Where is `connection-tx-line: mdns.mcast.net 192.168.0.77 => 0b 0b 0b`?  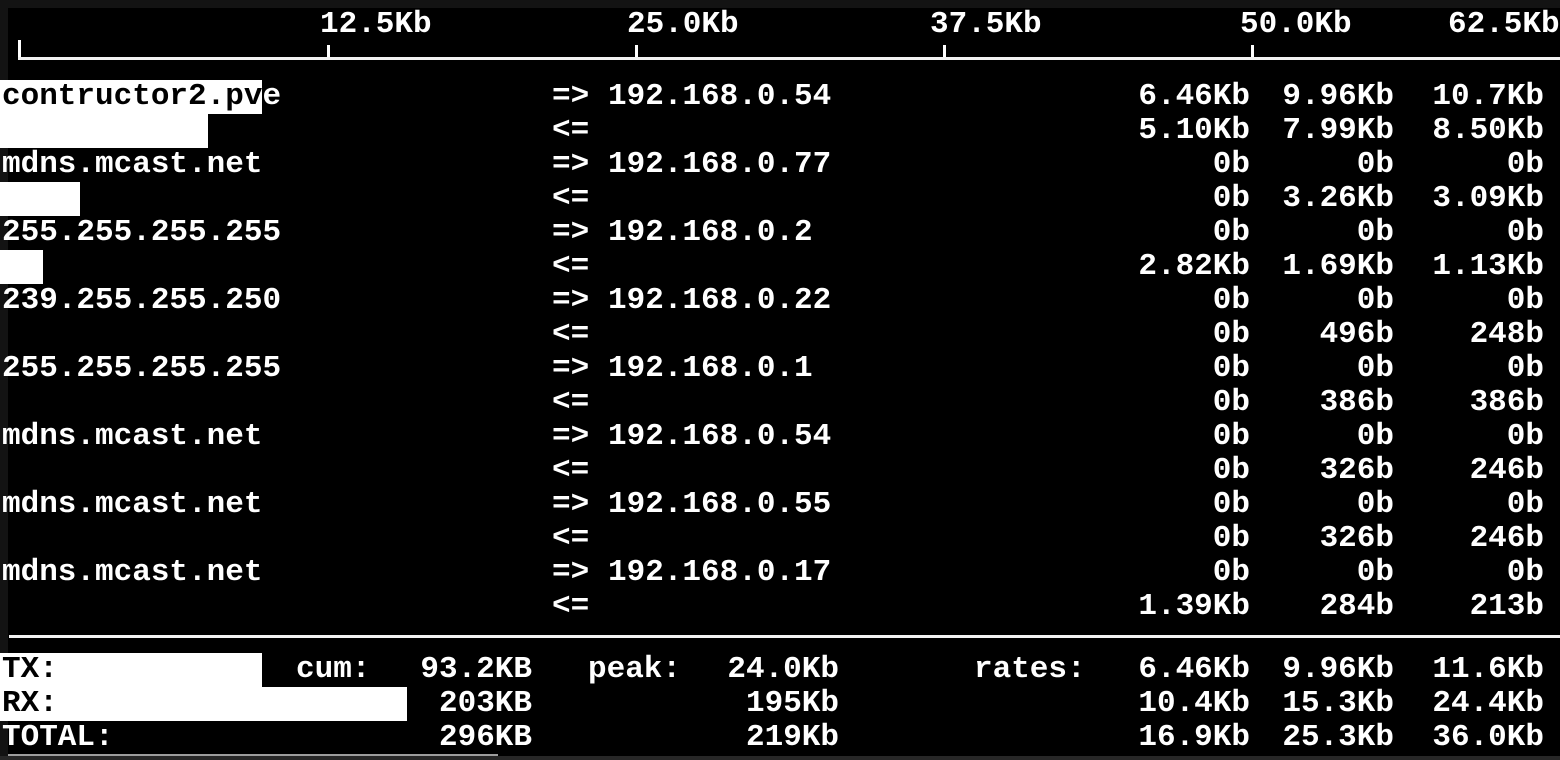 connection-tx-line: mdns.mcast.net 192.168.0.77 => 0b 0b 0b is located at coordinates (780, 165).